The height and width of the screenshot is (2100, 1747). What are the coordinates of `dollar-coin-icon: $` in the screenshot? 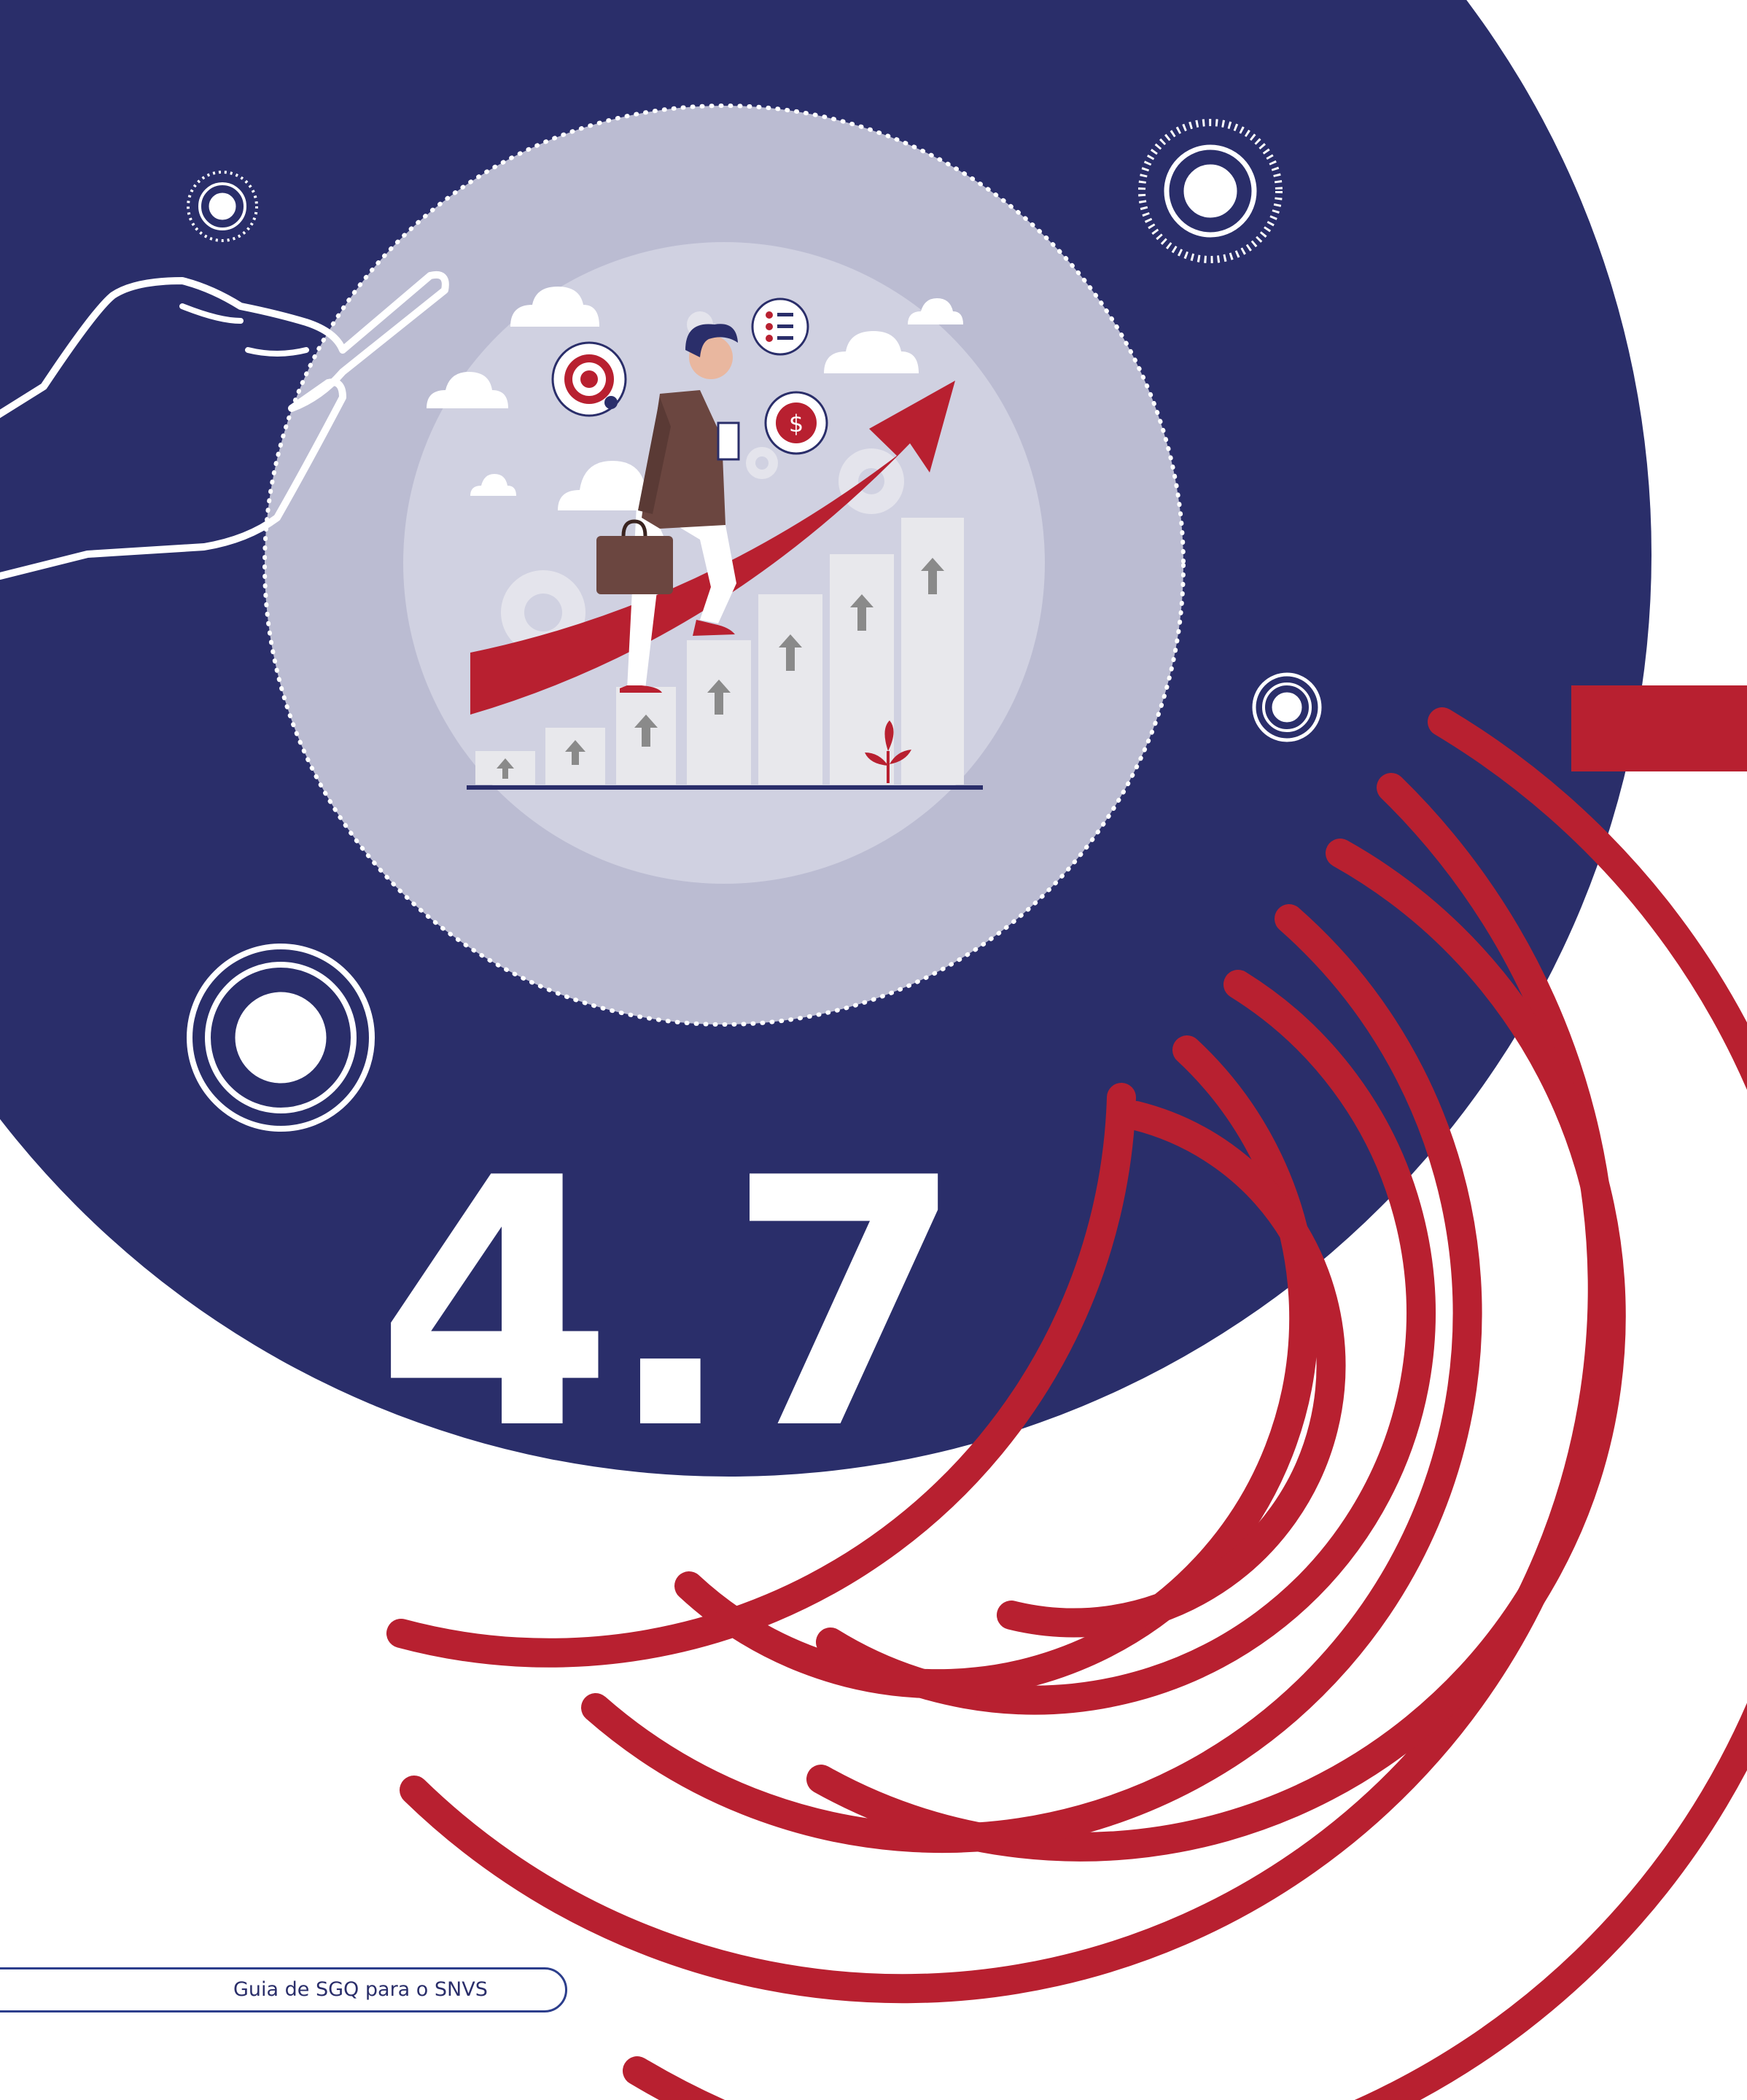 It's located at (796, 423).